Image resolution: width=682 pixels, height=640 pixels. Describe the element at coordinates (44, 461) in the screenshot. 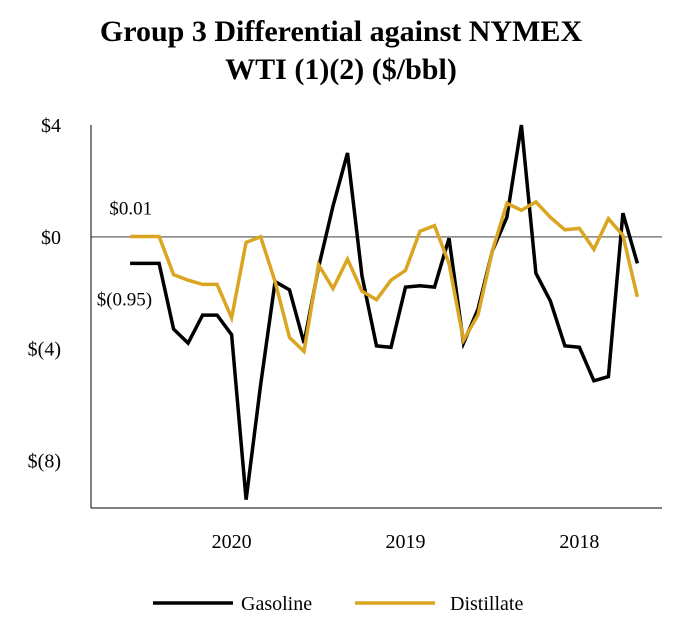

I see `y-tick-label: $(8)` at that location.